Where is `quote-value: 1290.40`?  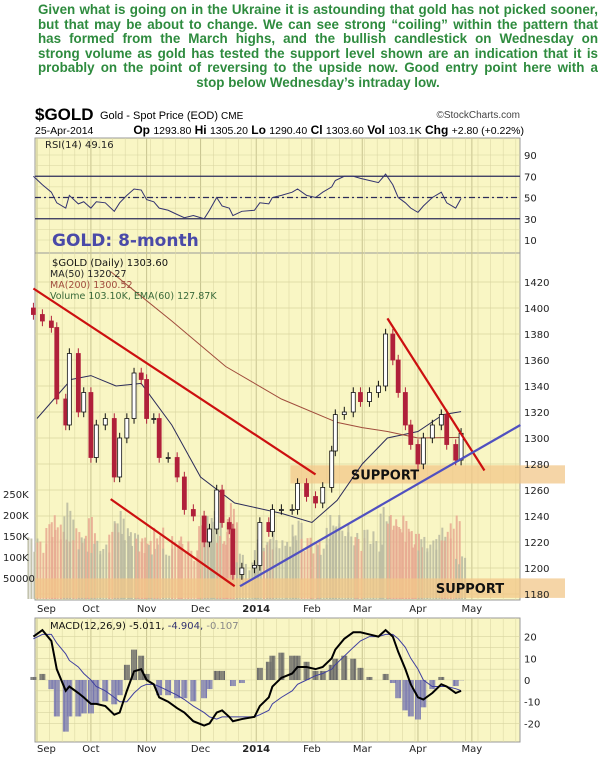 quote-value: 1290.40 is located at coordinates (288, 131).